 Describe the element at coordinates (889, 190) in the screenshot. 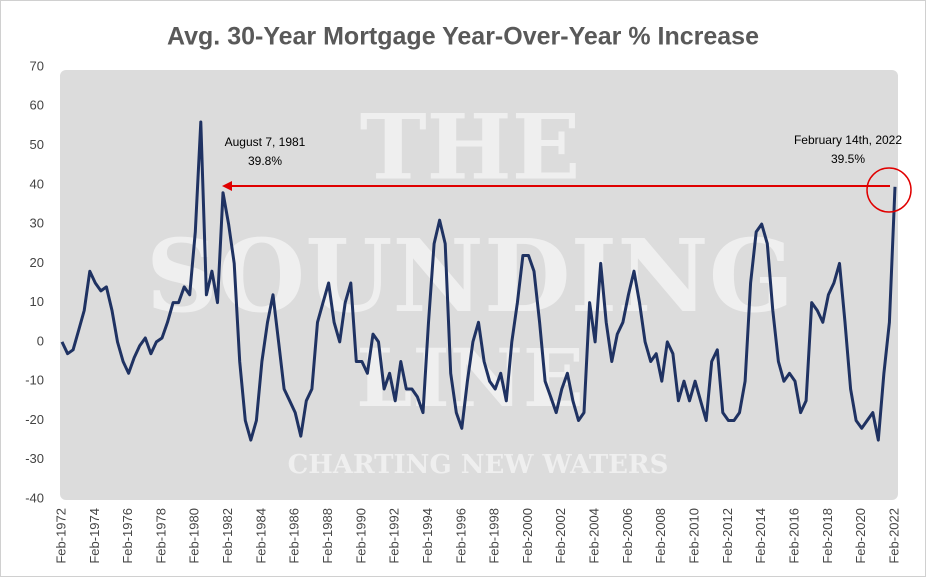

I see `highlight-circle` at that location.